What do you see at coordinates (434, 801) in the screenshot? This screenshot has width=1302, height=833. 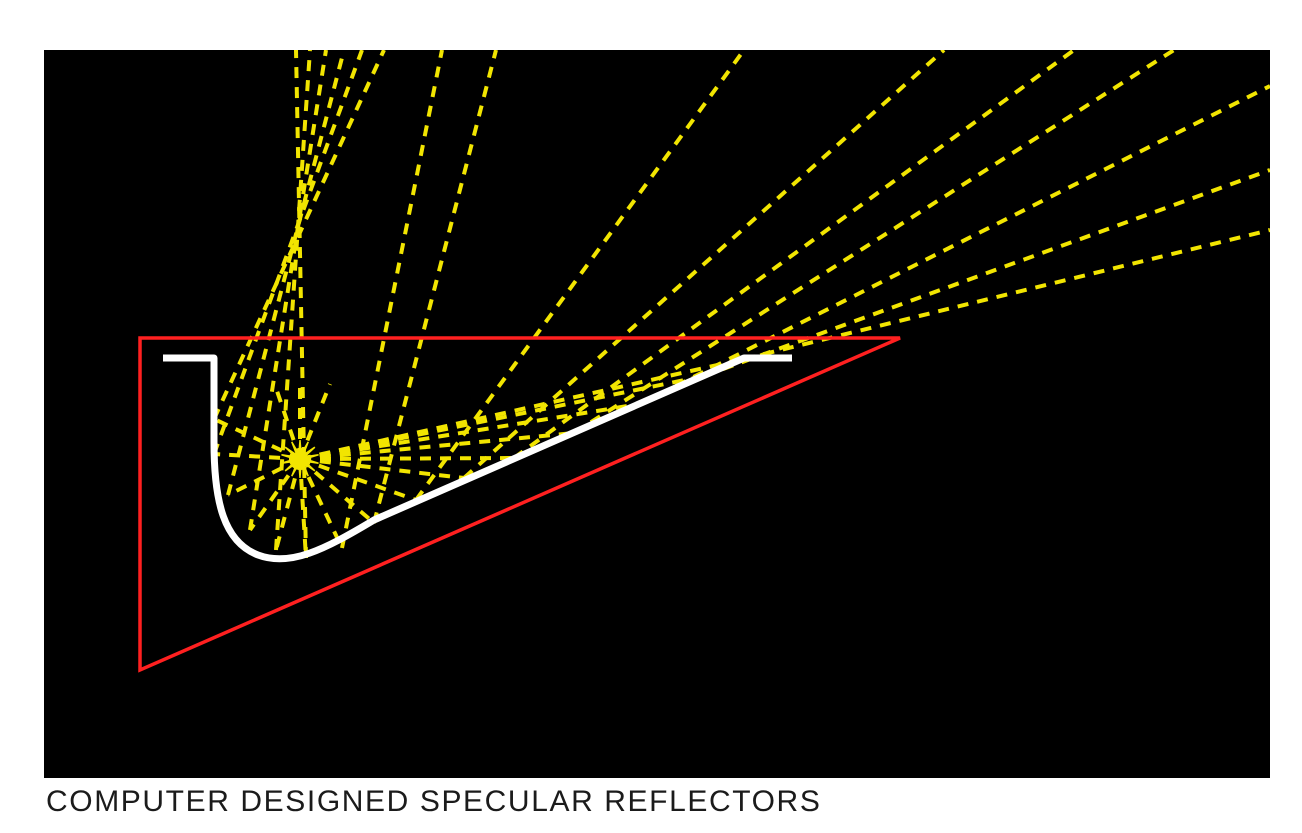 I see `figure-caption: COMPUTER DESIGNED SPECULAR REFLECTORS` at bounding box center [434, 801].